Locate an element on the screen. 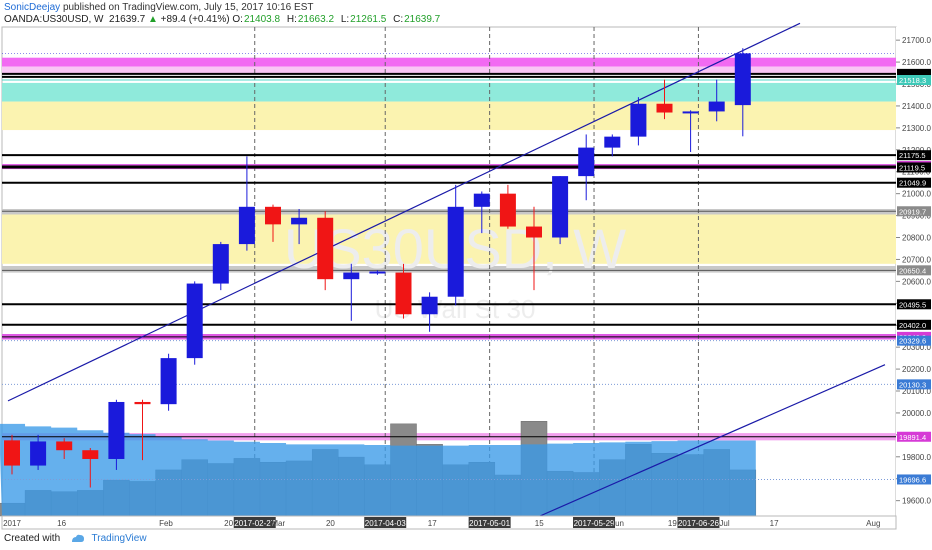 This screenshot has width=932, height=550. level-label: 21518.3 is located at coordinates (912, 80).